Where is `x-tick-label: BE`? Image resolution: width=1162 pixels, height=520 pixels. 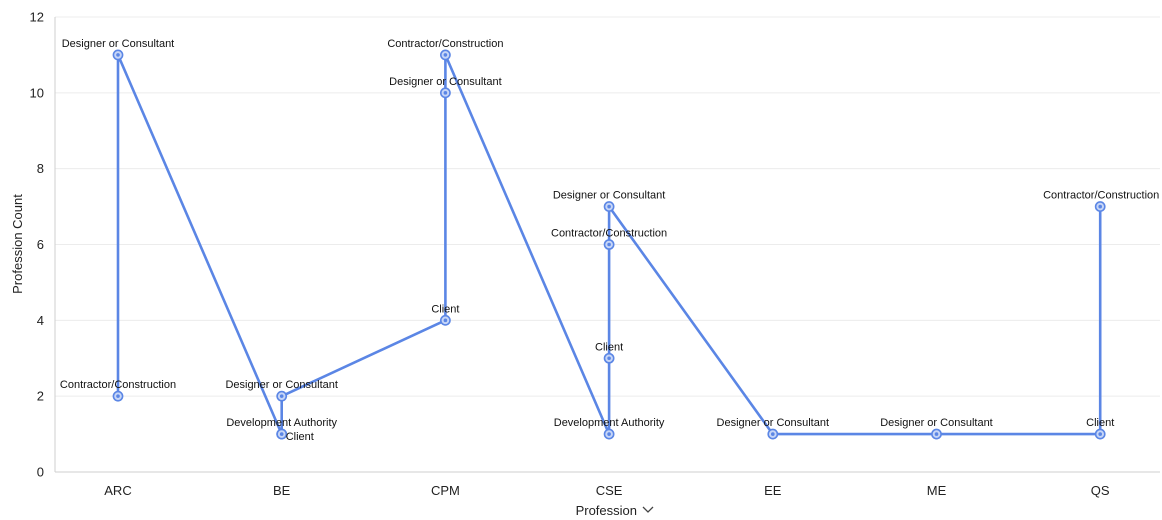
x-tick-label: BE is located at coordinates (282, 490).